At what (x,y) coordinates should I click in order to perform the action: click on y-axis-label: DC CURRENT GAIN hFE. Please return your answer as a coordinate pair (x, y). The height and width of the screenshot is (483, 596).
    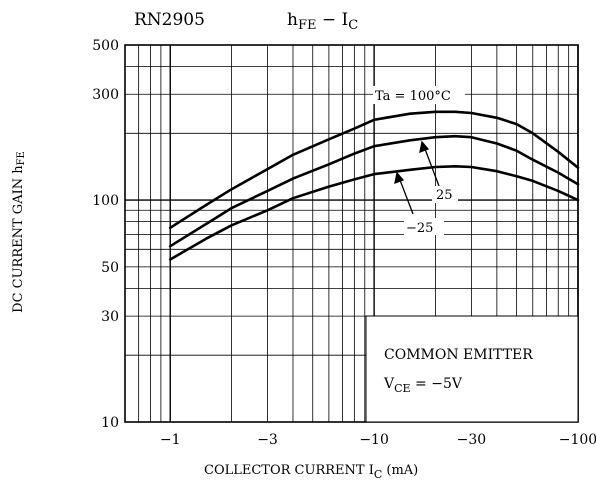
    Looking at the image, I should click on (19, 232).